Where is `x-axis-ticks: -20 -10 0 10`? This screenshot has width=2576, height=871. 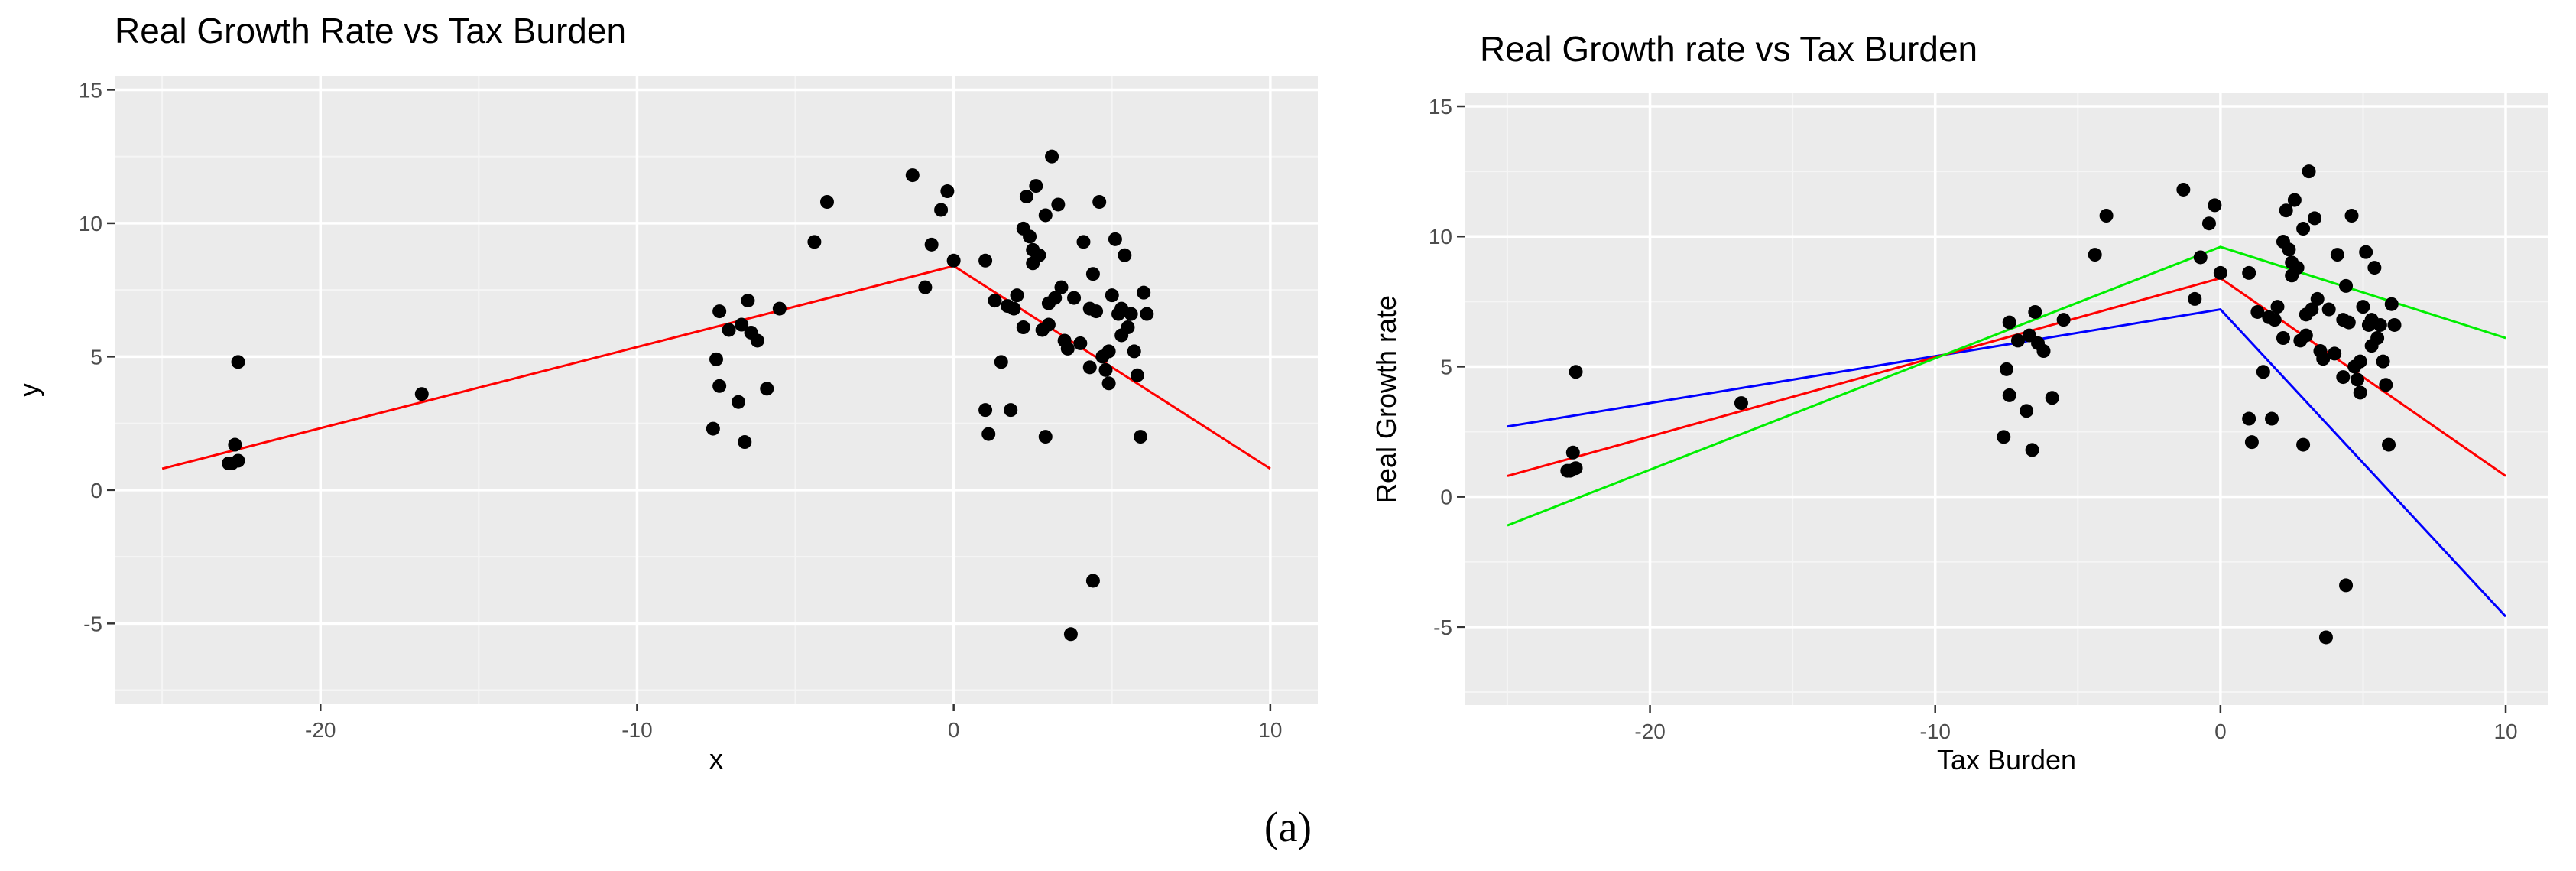 x-axis-ticks: -20 -10 0 10 is located at coordinates (2076, 724).